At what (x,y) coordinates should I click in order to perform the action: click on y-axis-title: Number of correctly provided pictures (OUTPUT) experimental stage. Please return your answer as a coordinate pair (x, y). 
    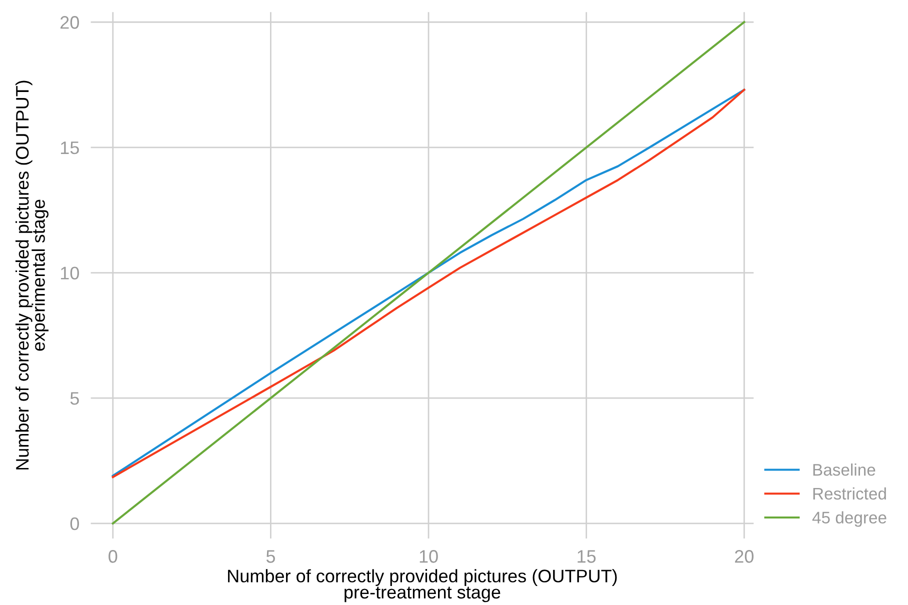
    Looking at the image, I should click on (31, 275).